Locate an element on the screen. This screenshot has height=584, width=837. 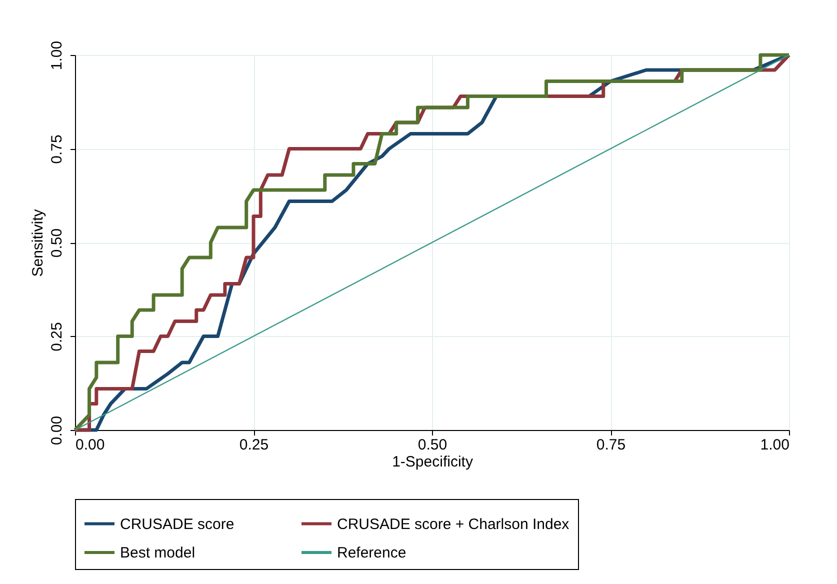
y-tick-label: 0.25 is located at coordinates (57, 337).